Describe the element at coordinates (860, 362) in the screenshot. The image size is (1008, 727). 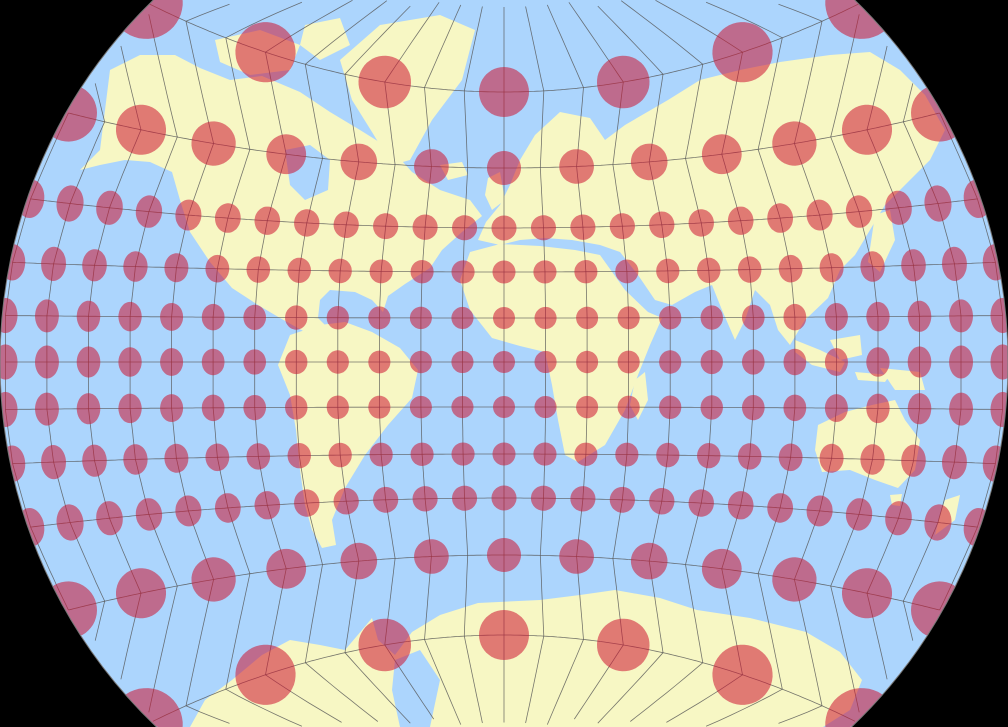
I see `indonesia` at that location.